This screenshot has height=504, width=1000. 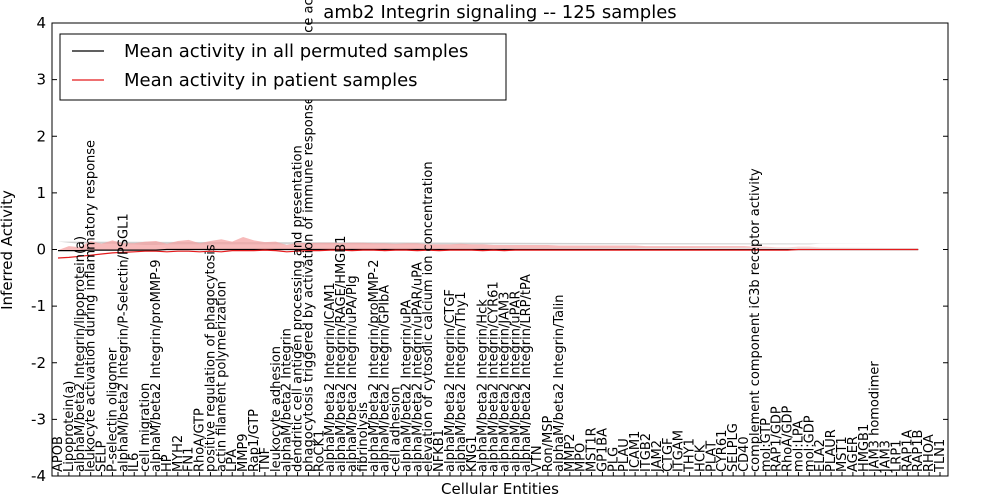 What do you see at coordinates (69, 426) in the screenshot?
I see `x-tick-label: Lipoprotein(a)` at bounding box center [69, 426].